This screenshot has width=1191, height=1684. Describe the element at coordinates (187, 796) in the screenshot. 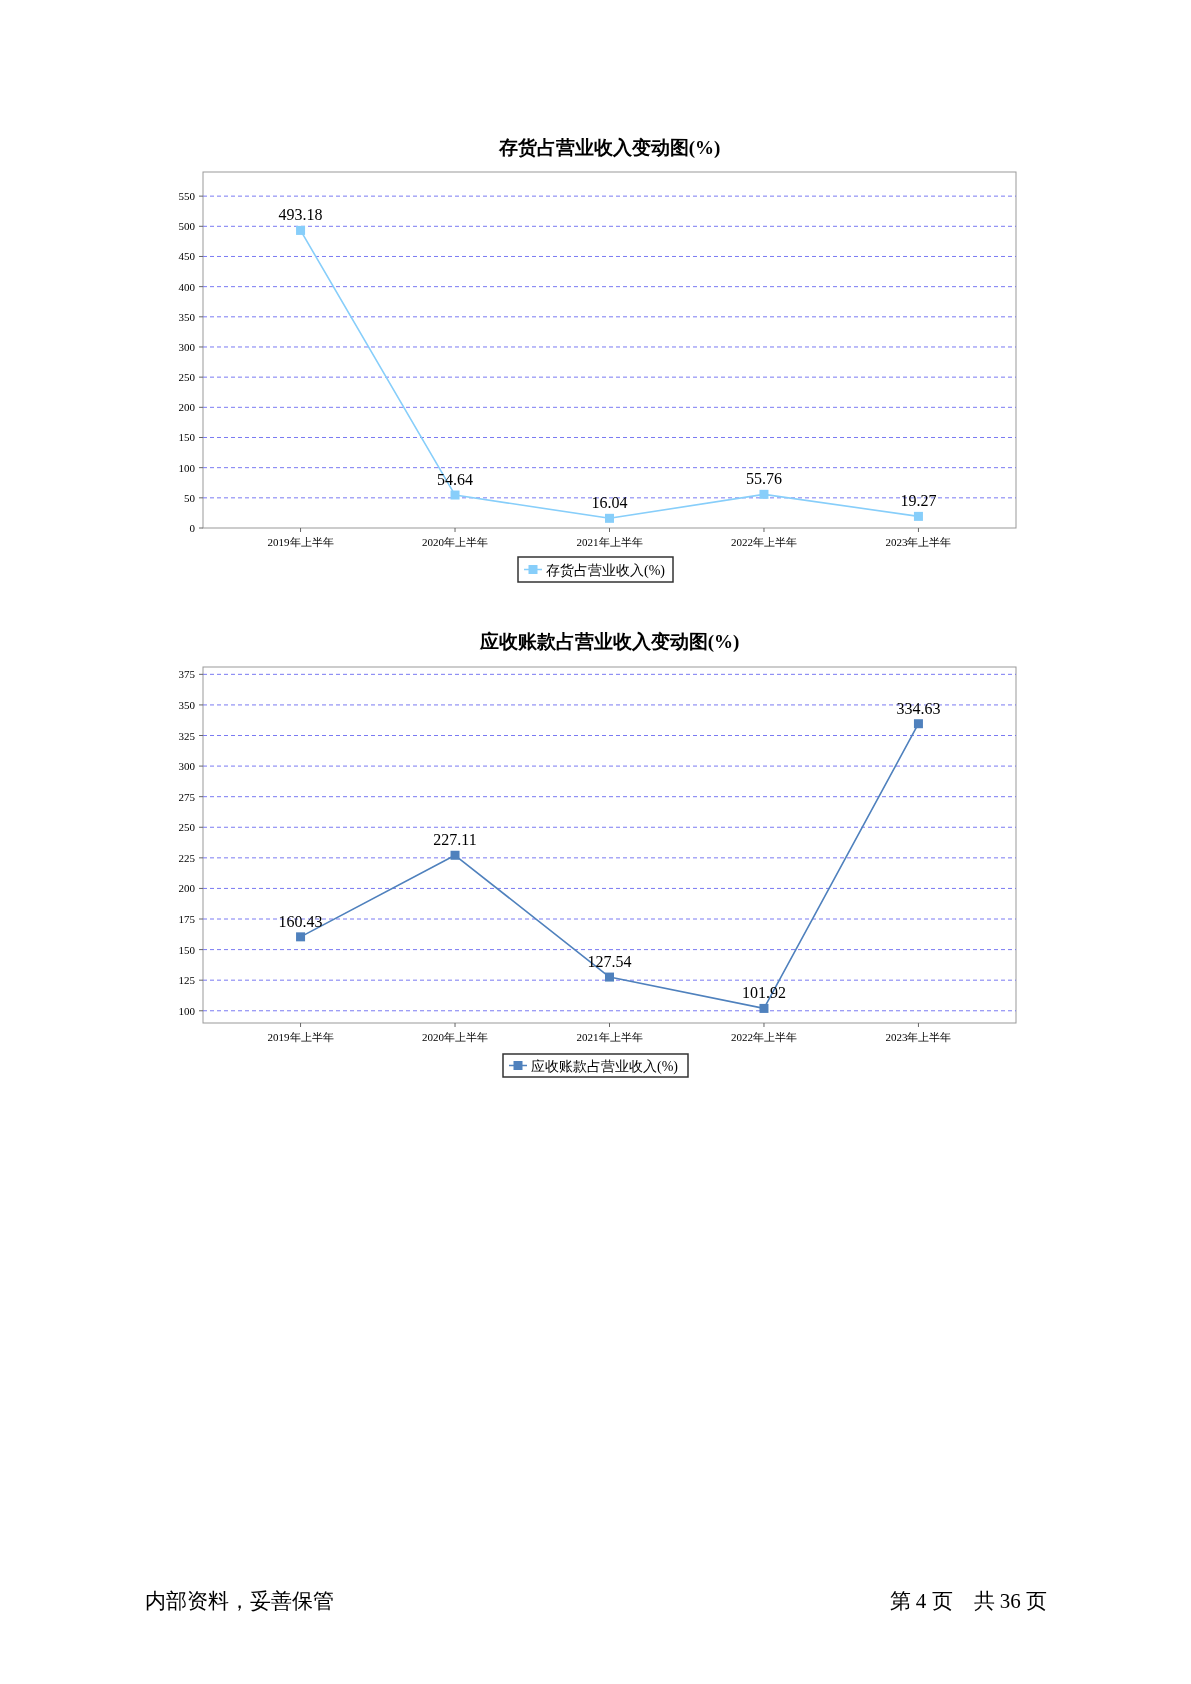

I see `y-tick-label: 275` at that location.